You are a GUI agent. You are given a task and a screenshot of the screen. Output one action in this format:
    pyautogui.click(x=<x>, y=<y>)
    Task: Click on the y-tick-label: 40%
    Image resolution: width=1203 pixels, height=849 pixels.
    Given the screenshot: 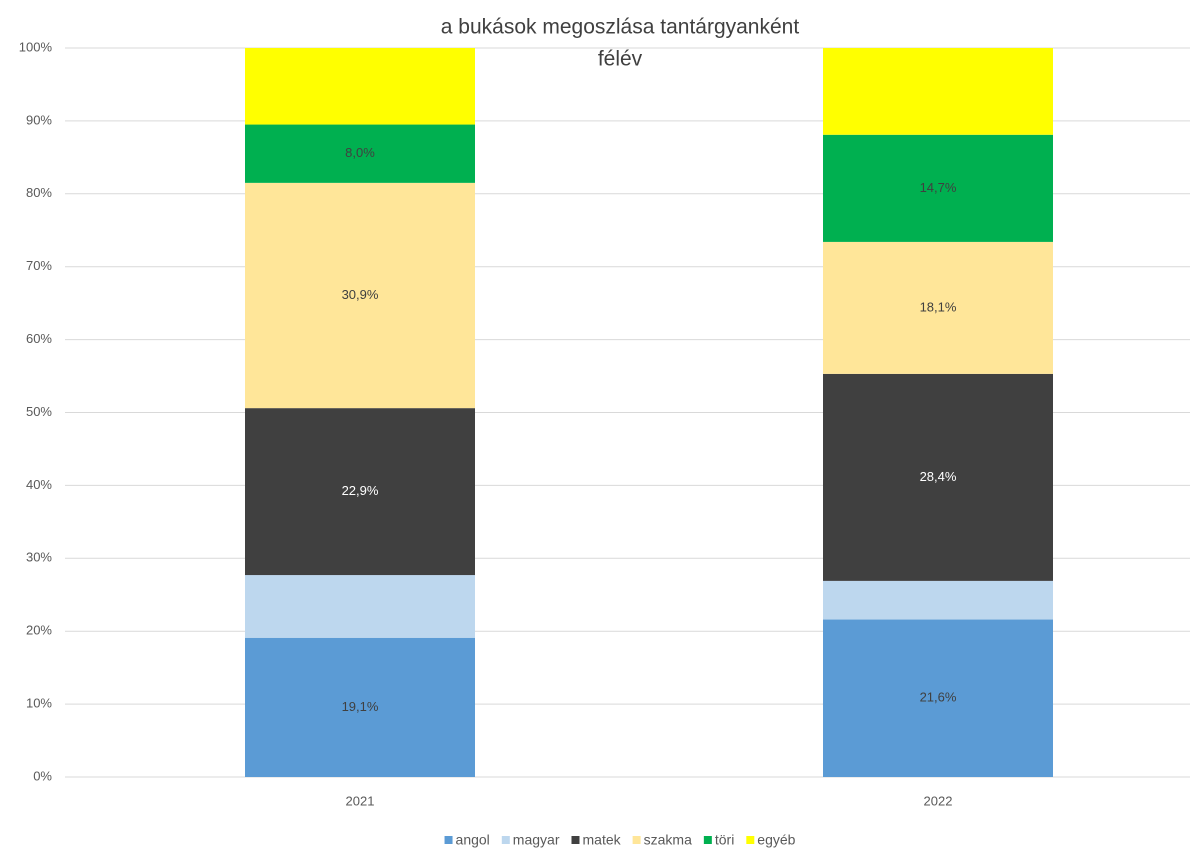 What is the action you would take?
    pyautogui.click(x=39, y=484)
    